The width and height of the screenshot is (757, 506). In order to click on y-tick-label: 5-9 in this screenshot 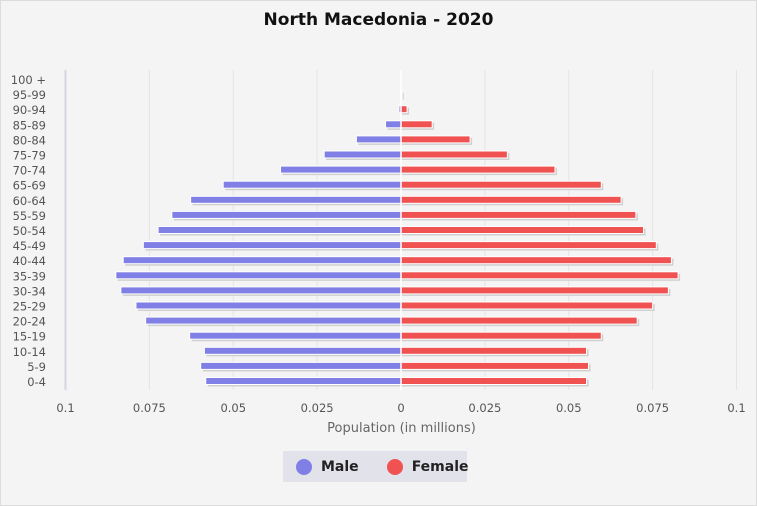, I will do `click(36, 367)`.